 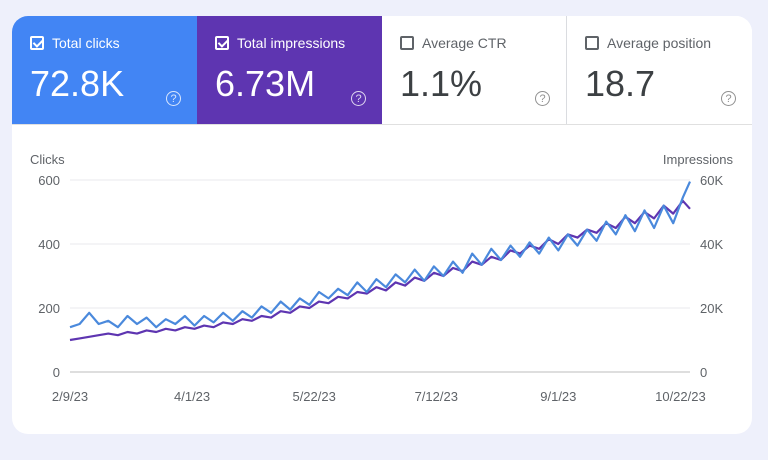 I want to click on x-tick-label: 9/1/23, so click(x=558, y=396).